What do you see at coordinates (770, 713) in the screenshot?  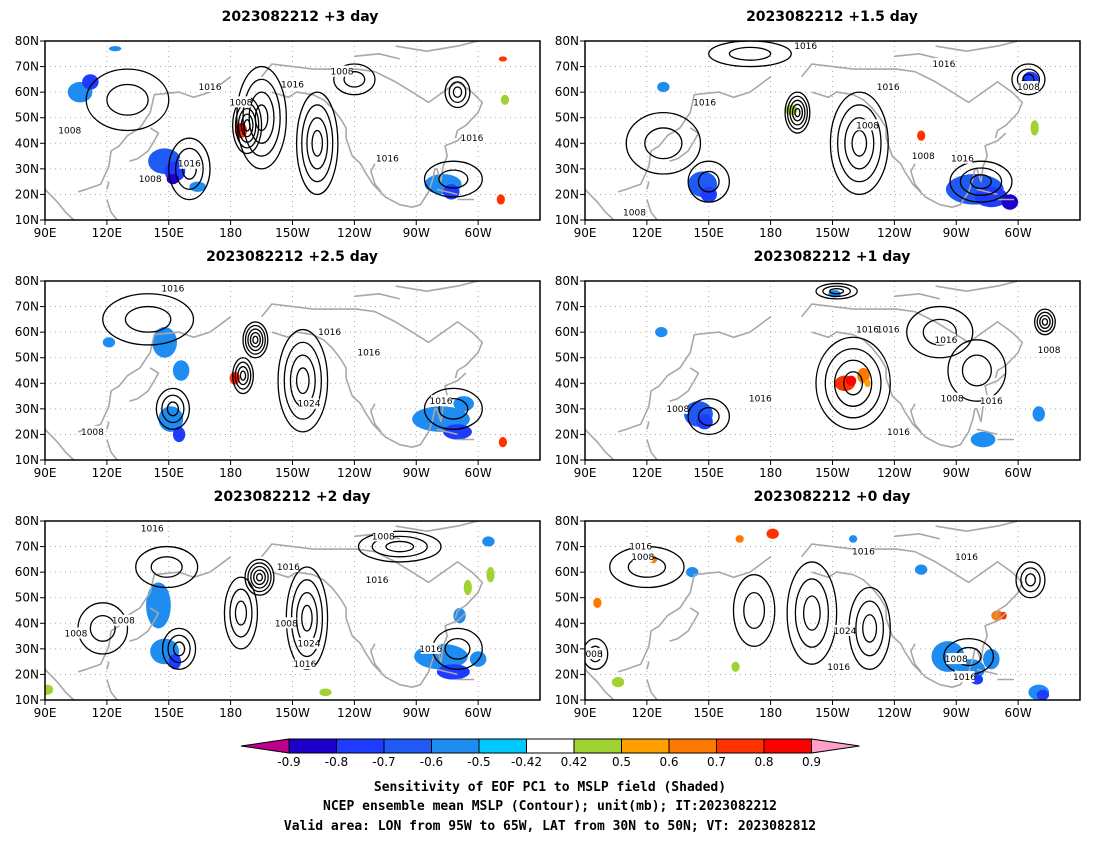 I see `lon-tick-label: 180` at bounding box center [770, 713].